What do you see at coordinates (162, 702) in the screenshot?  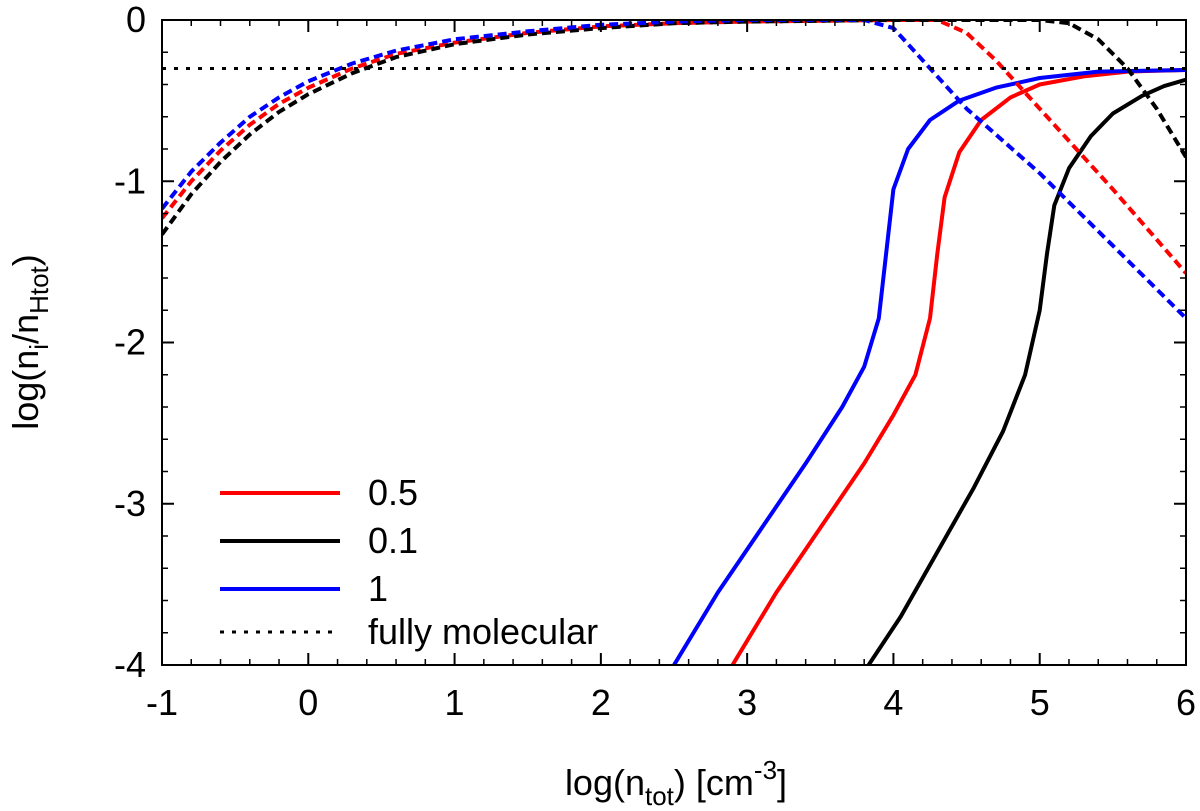 I see `x-tick-label: -1` at bounding box center [162, 702].